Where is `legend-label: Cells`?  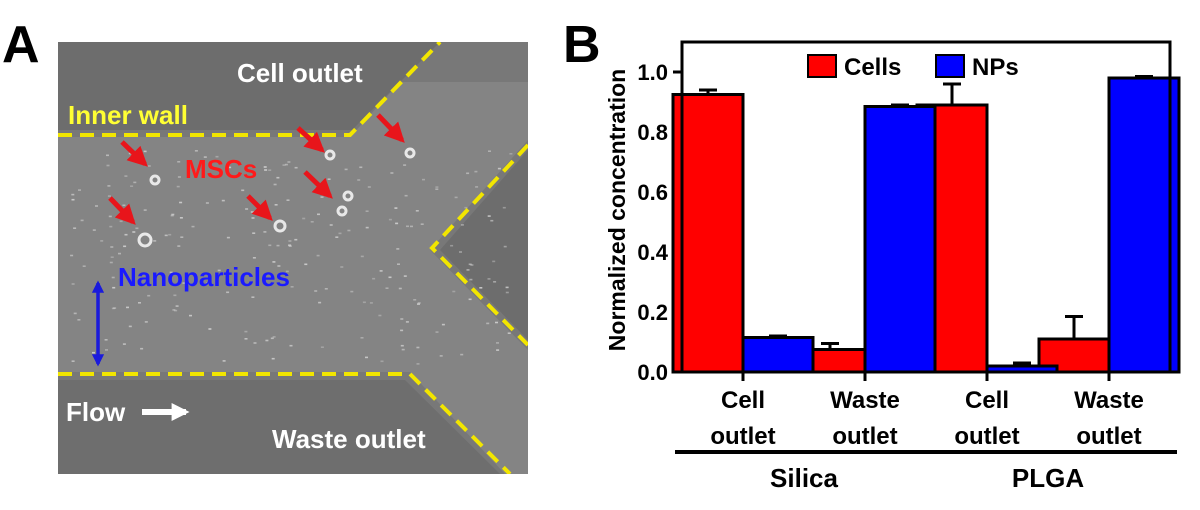
legend-label: Cells is located at coordinates (872, 67).